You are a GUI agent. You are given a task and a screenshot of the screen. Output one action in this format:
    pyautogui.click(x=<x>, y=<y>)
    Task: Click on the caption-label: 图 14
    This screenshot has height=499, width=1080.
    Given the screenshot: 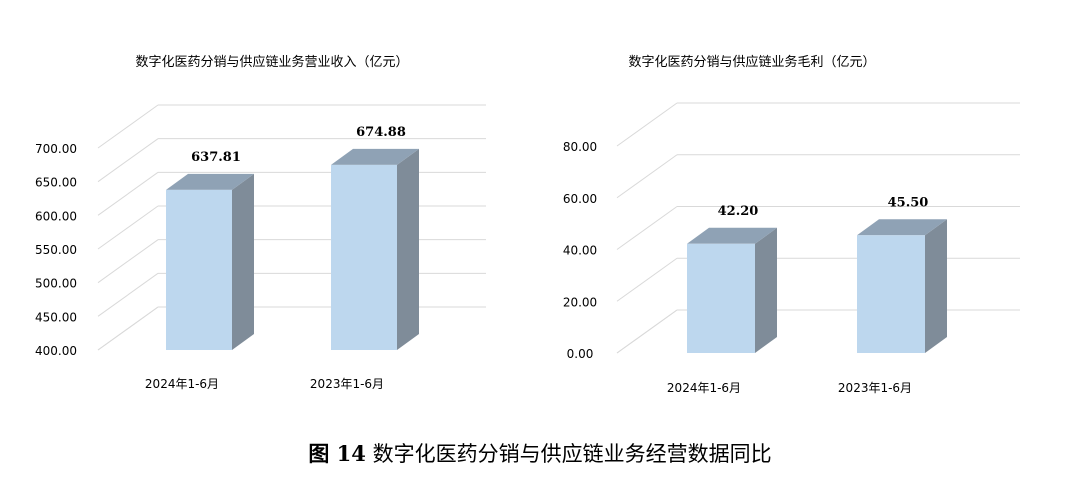 What is the action you would take?
    pyautogui.click(x=337, y=453)
    